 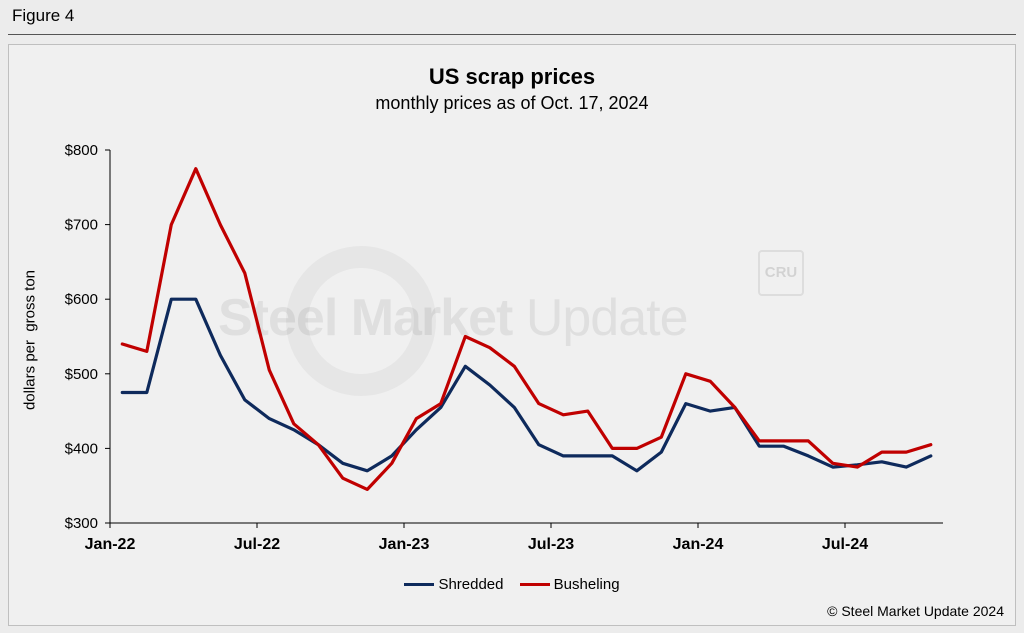 What do you see at coordinates (419, 584) in the screenshot?
I see `legend-swatch-shredded` at bounding box center [419, 584].